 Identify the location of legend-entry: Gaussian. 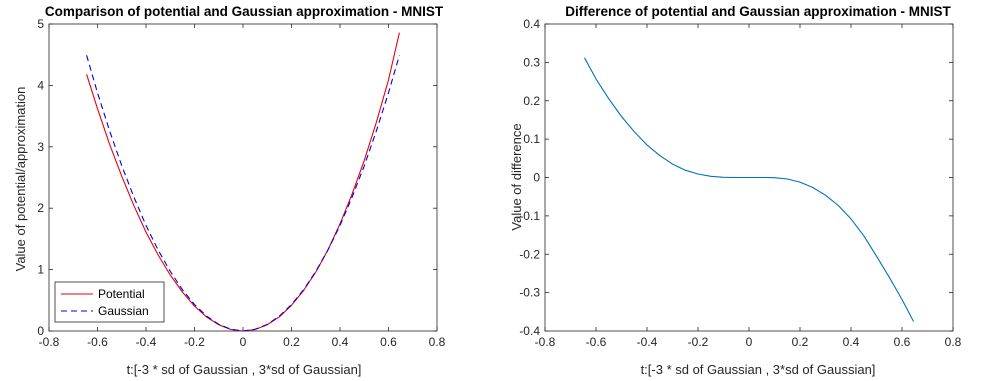
(123, 311).